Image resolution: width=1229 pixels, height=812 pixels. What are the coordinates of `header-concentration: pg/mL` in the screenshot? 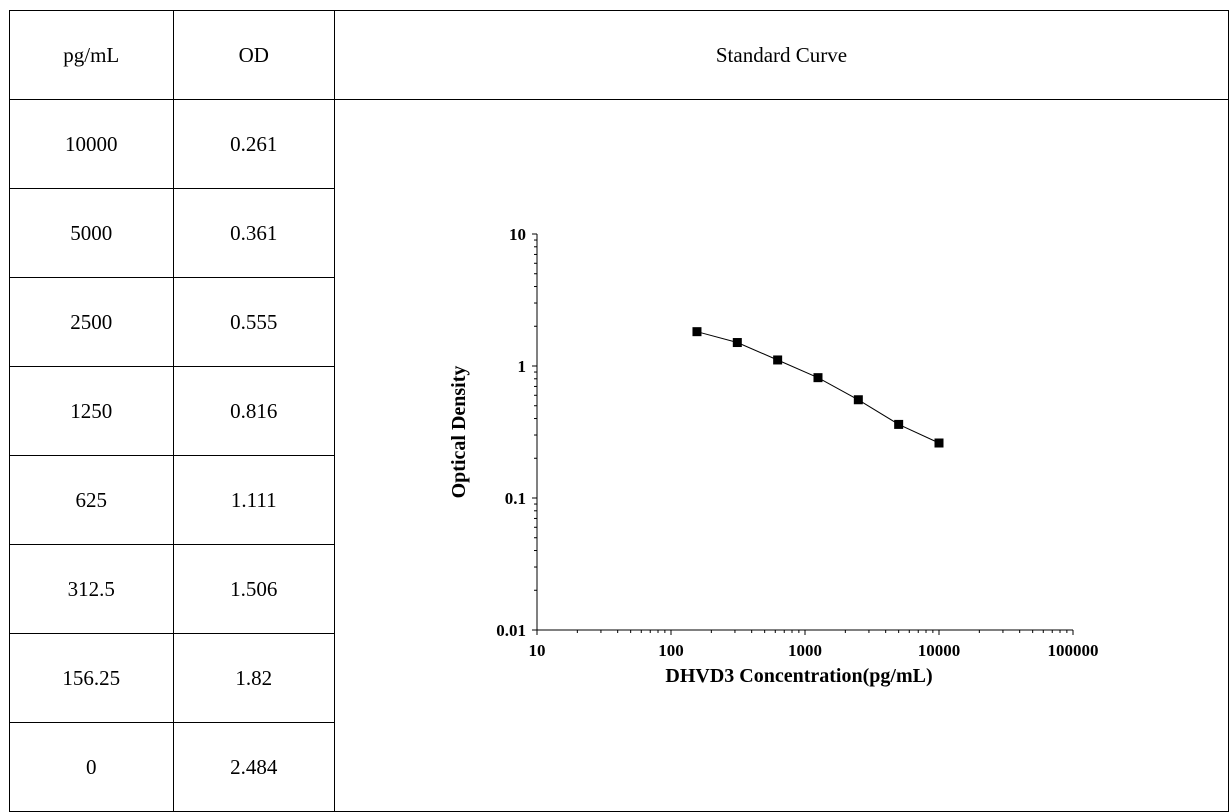 It's located at (91, 55).